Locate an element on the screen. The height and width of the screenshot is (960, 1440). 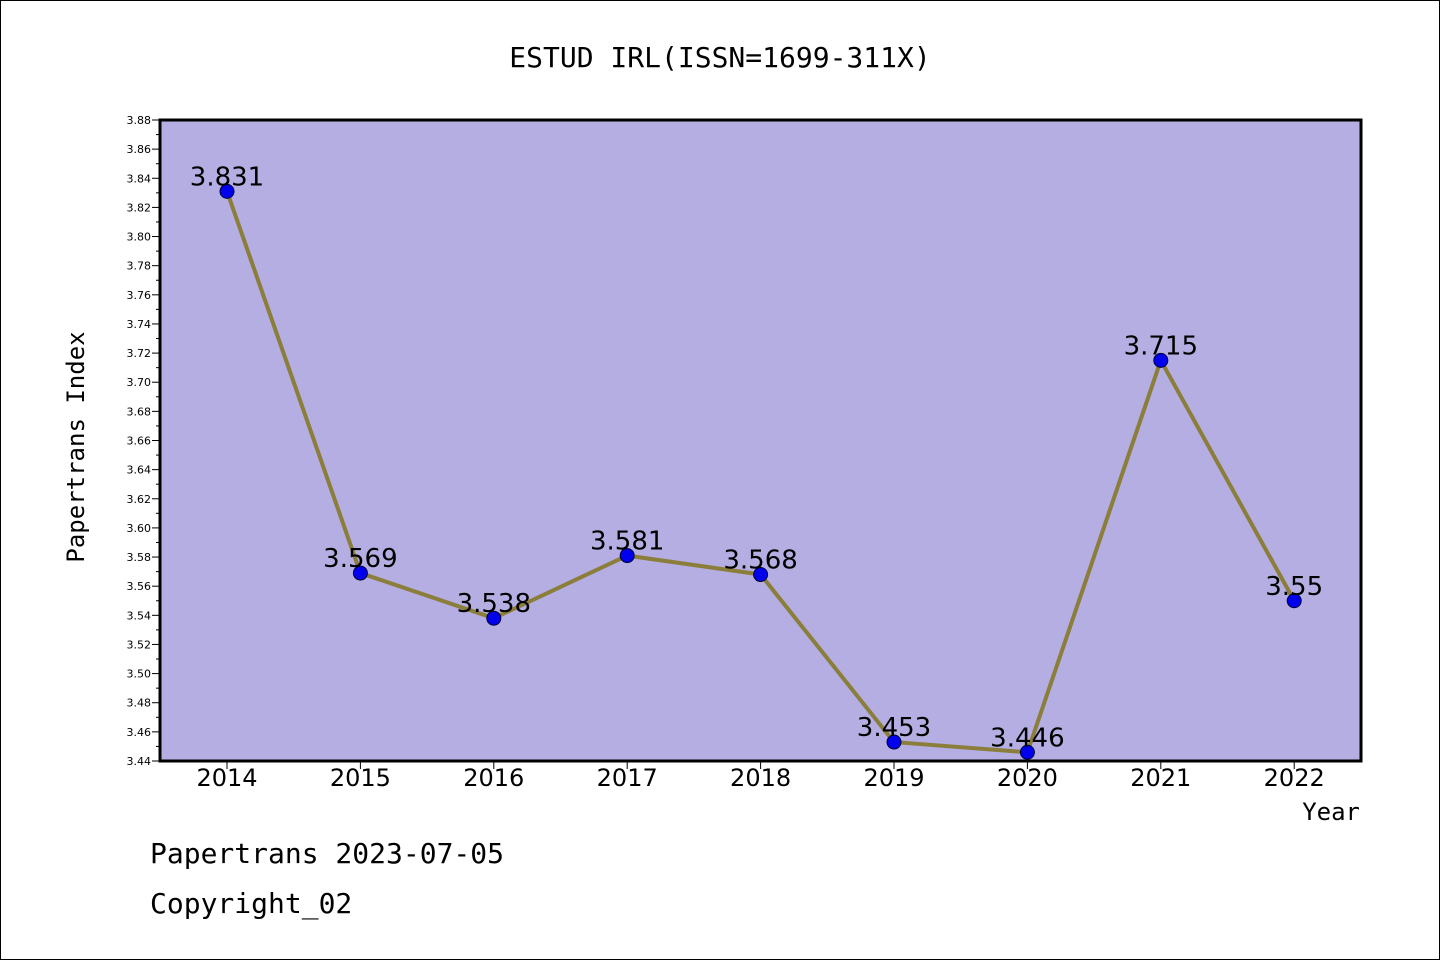
x-tick-label: 2020 is located at coordinates (1027, 778).